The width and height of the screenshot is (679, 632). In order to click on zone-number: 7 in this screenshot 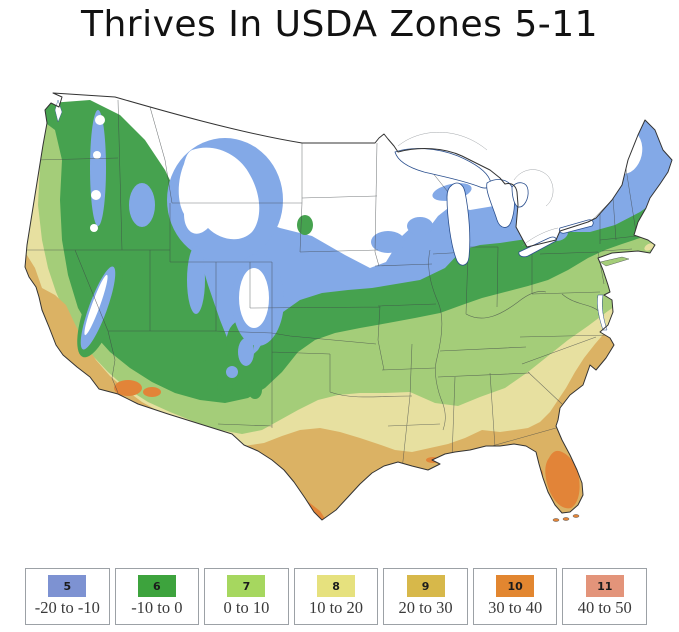, I will do `click(246, 586)`.